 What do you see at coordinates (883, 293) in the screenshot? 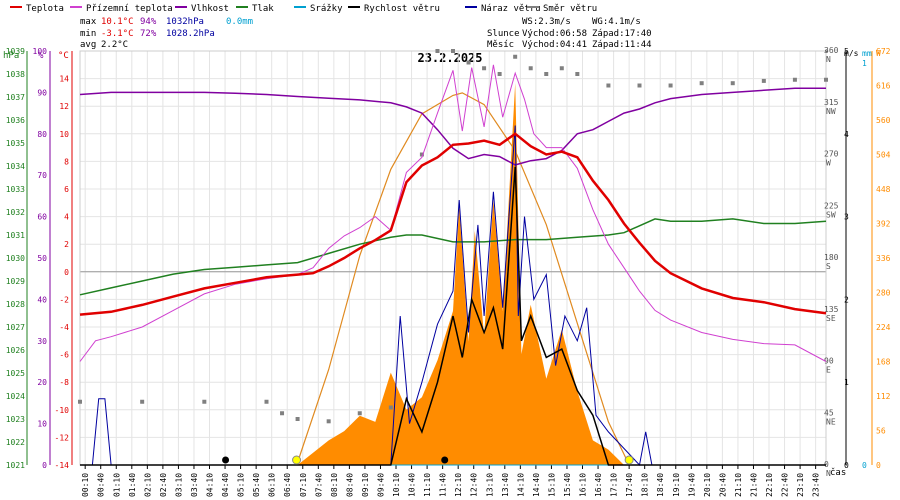
I see `solar-tick: 280` at bounding box center [883, 293].